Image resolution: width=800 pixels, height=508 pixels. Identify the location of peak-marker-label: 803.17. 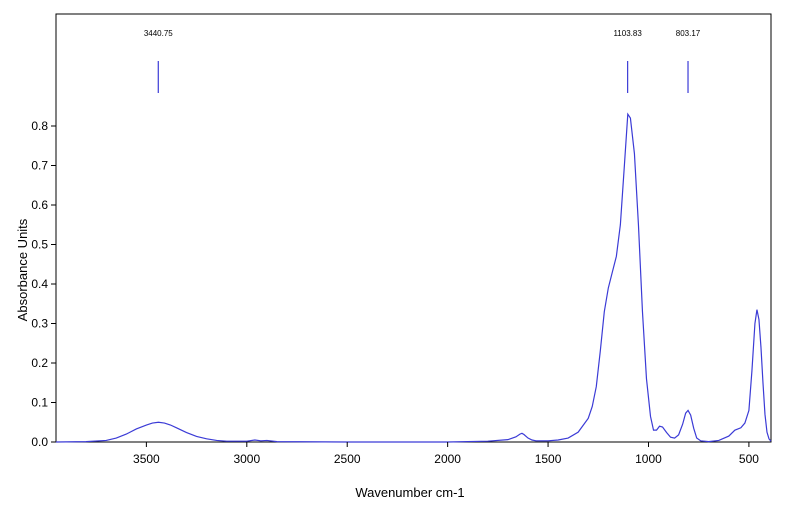
(688, 33).